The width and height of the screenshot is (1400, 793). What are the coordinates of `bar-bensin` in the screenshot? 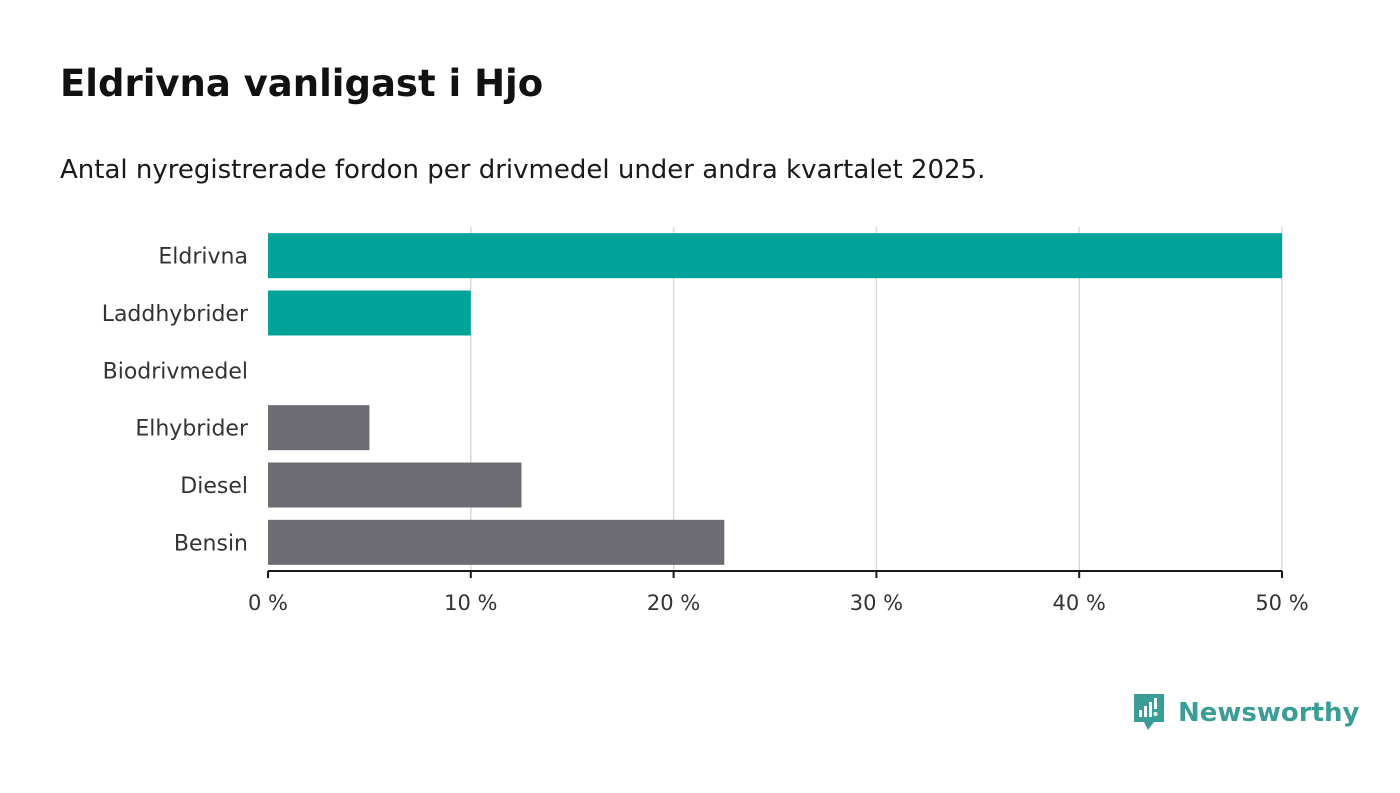 It's located at (496, 542).